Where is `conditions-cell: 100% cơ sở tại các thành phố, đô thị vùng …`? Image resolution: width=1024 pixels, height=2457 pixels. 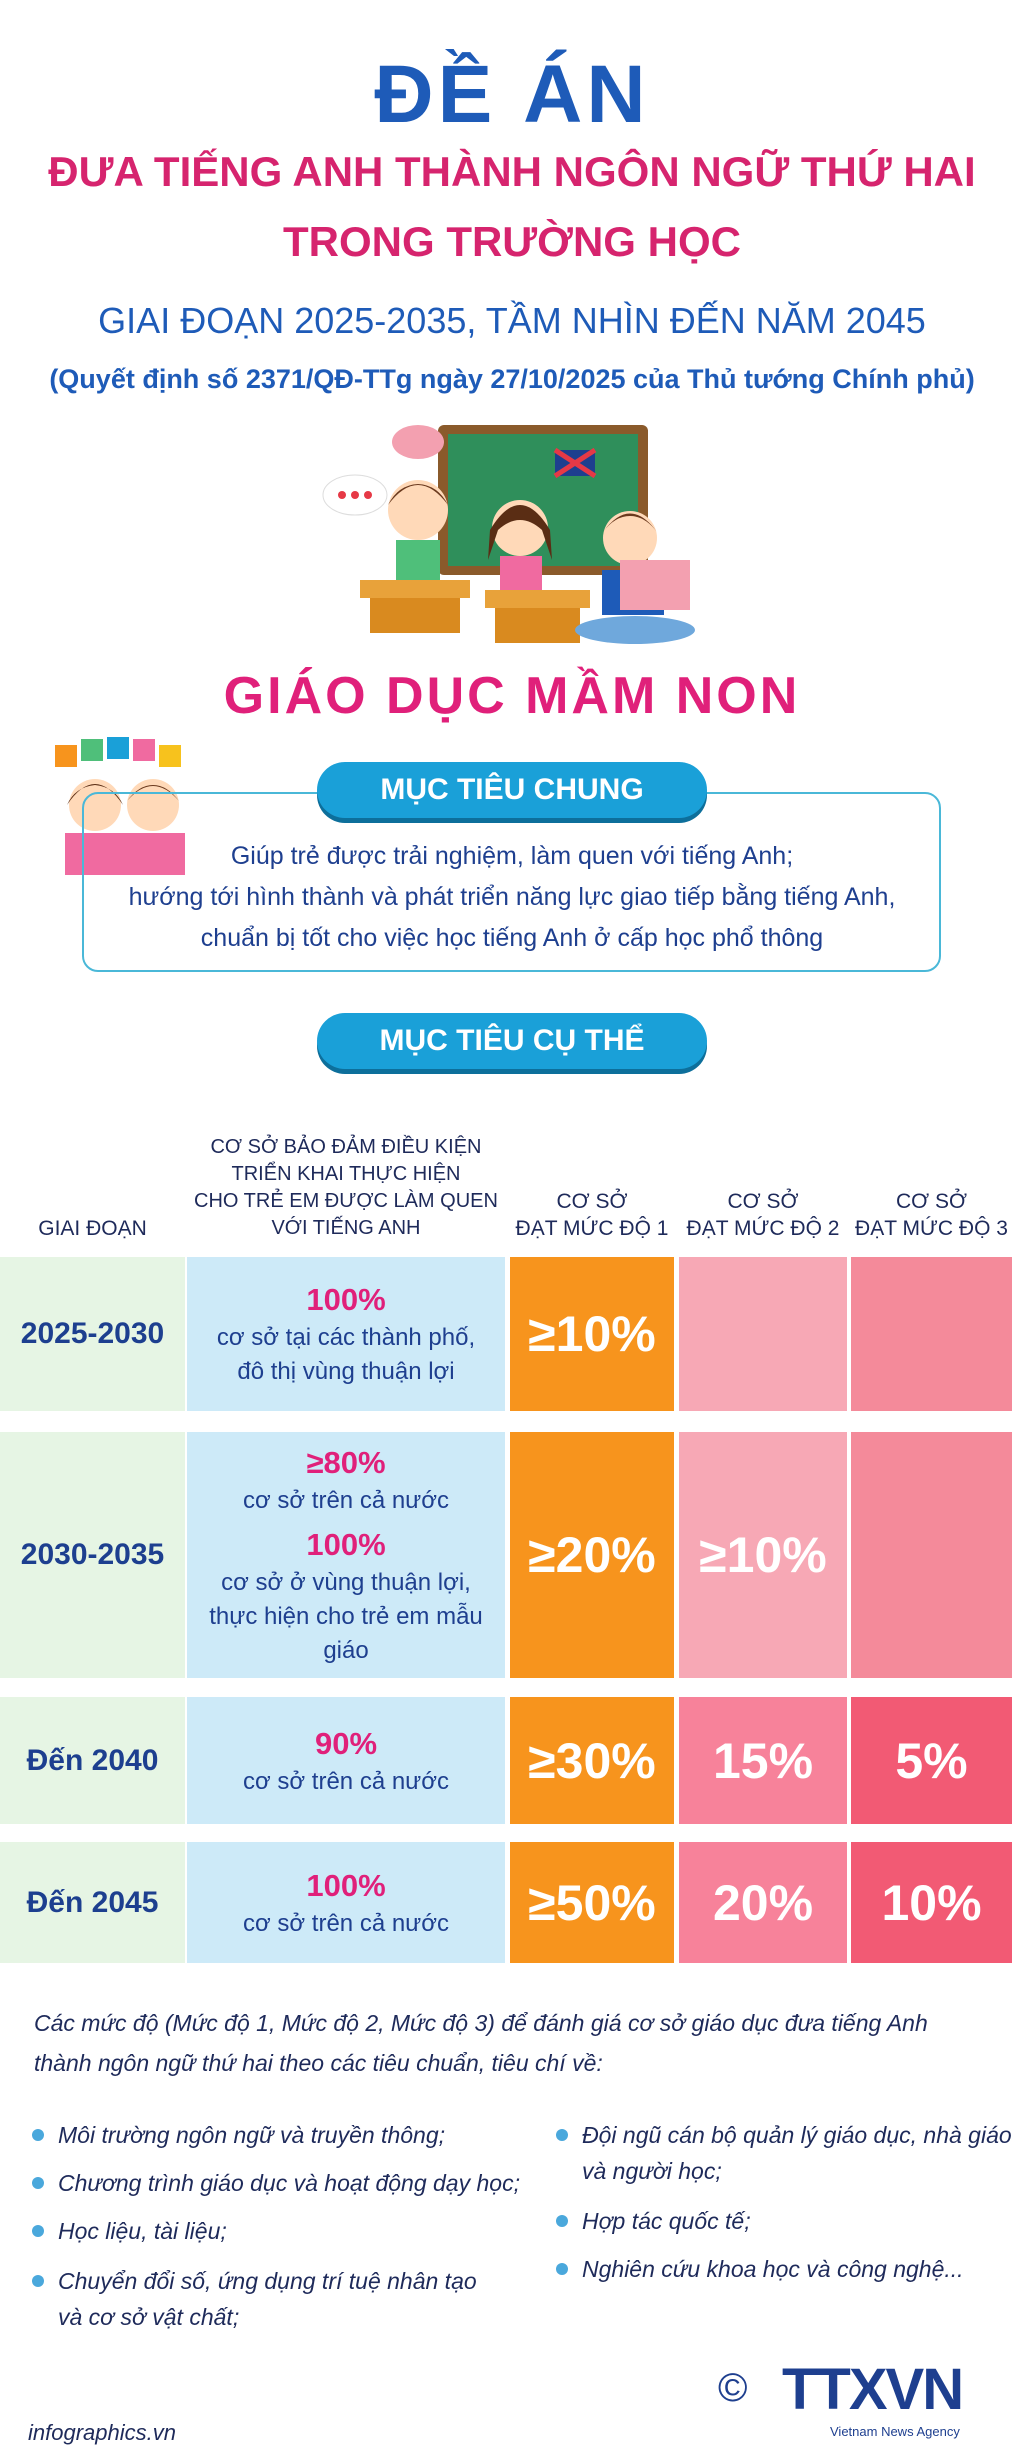
conditions-cell: 100% cơ sở tại các thành phố, đô thị vùng … is located at coordinates (346, 1334).